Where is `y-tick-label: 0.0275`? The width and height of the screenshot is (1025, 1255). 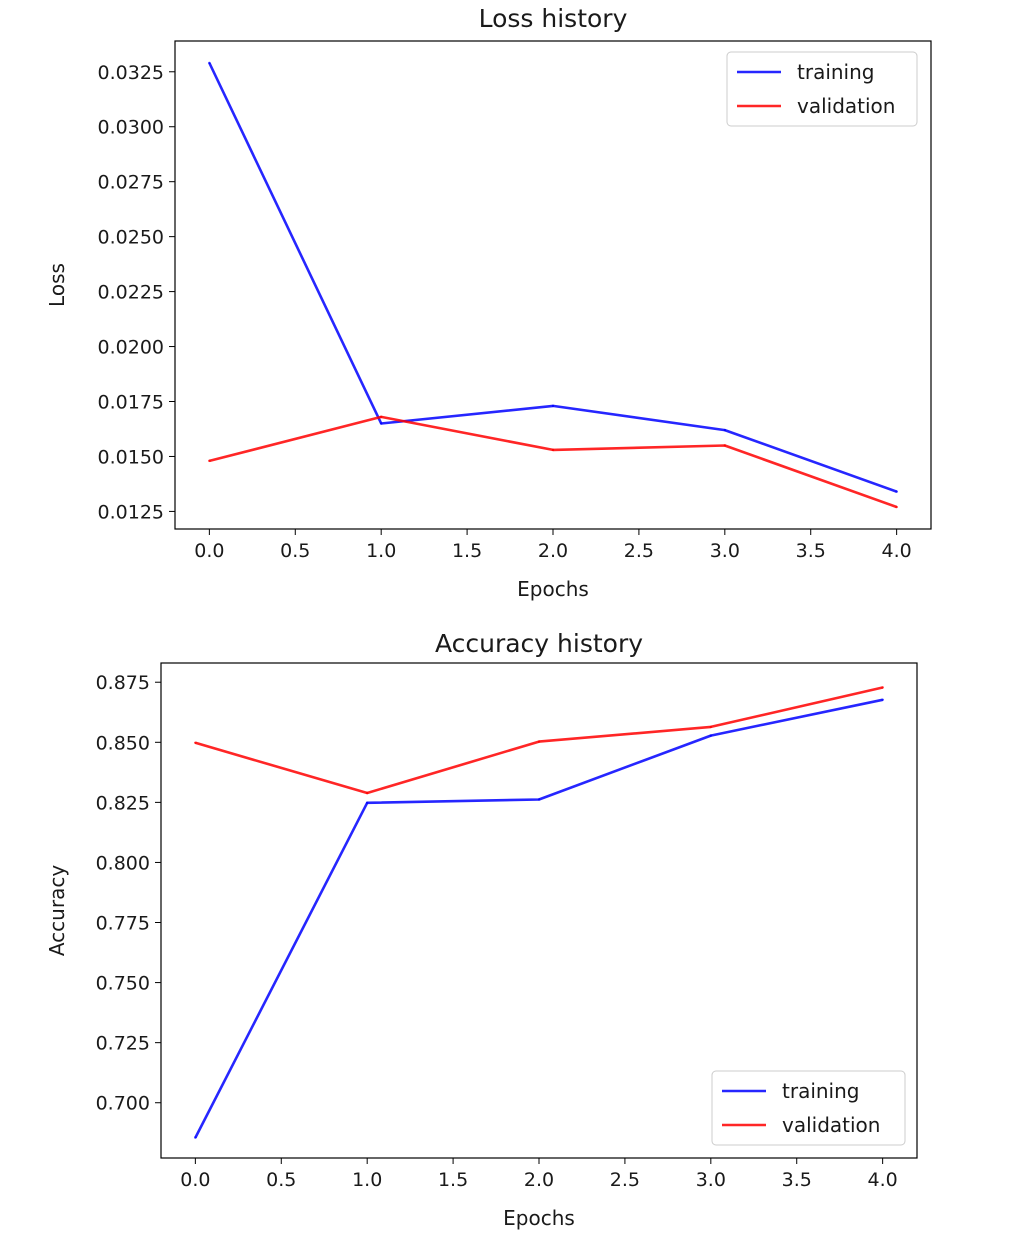 y-tick-label: 0.0275 is located at coordinates (131, 183).